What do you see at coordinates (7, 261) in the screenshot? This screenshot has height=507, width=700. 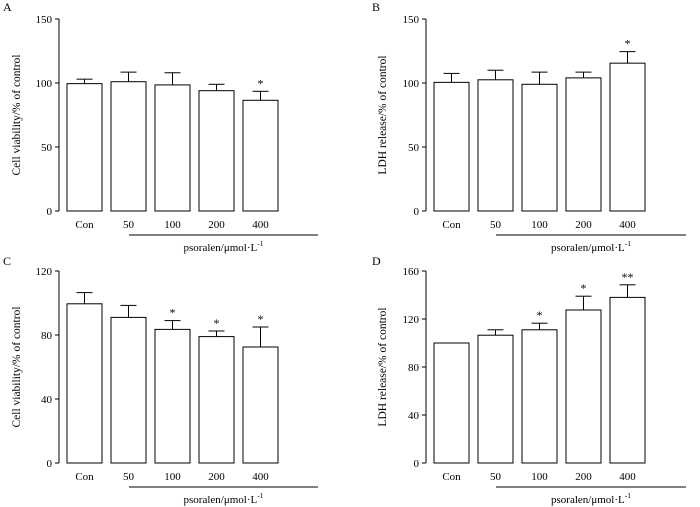 I see `panel-label: C` at bounding box center [7, 261].